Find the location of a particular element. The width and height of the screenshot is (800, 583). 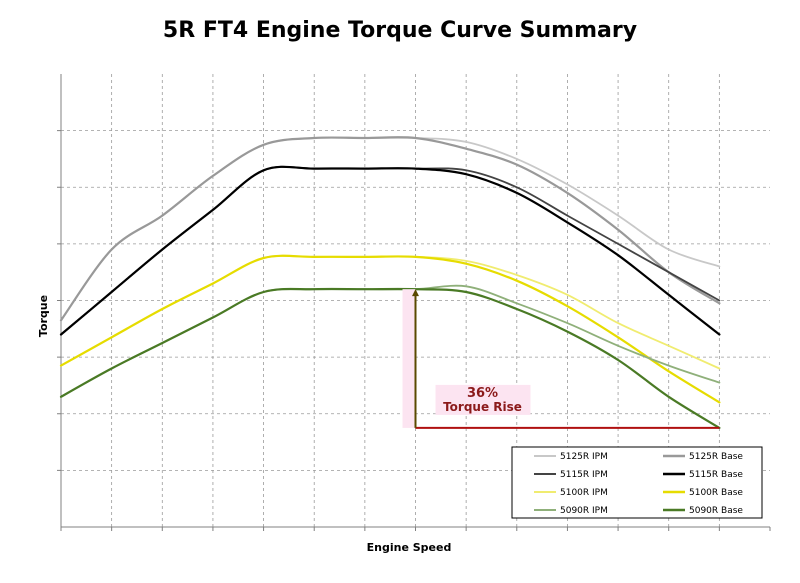

legend-label-5100r-ipm: 5100R IPM is located at coordinates (584, 493).